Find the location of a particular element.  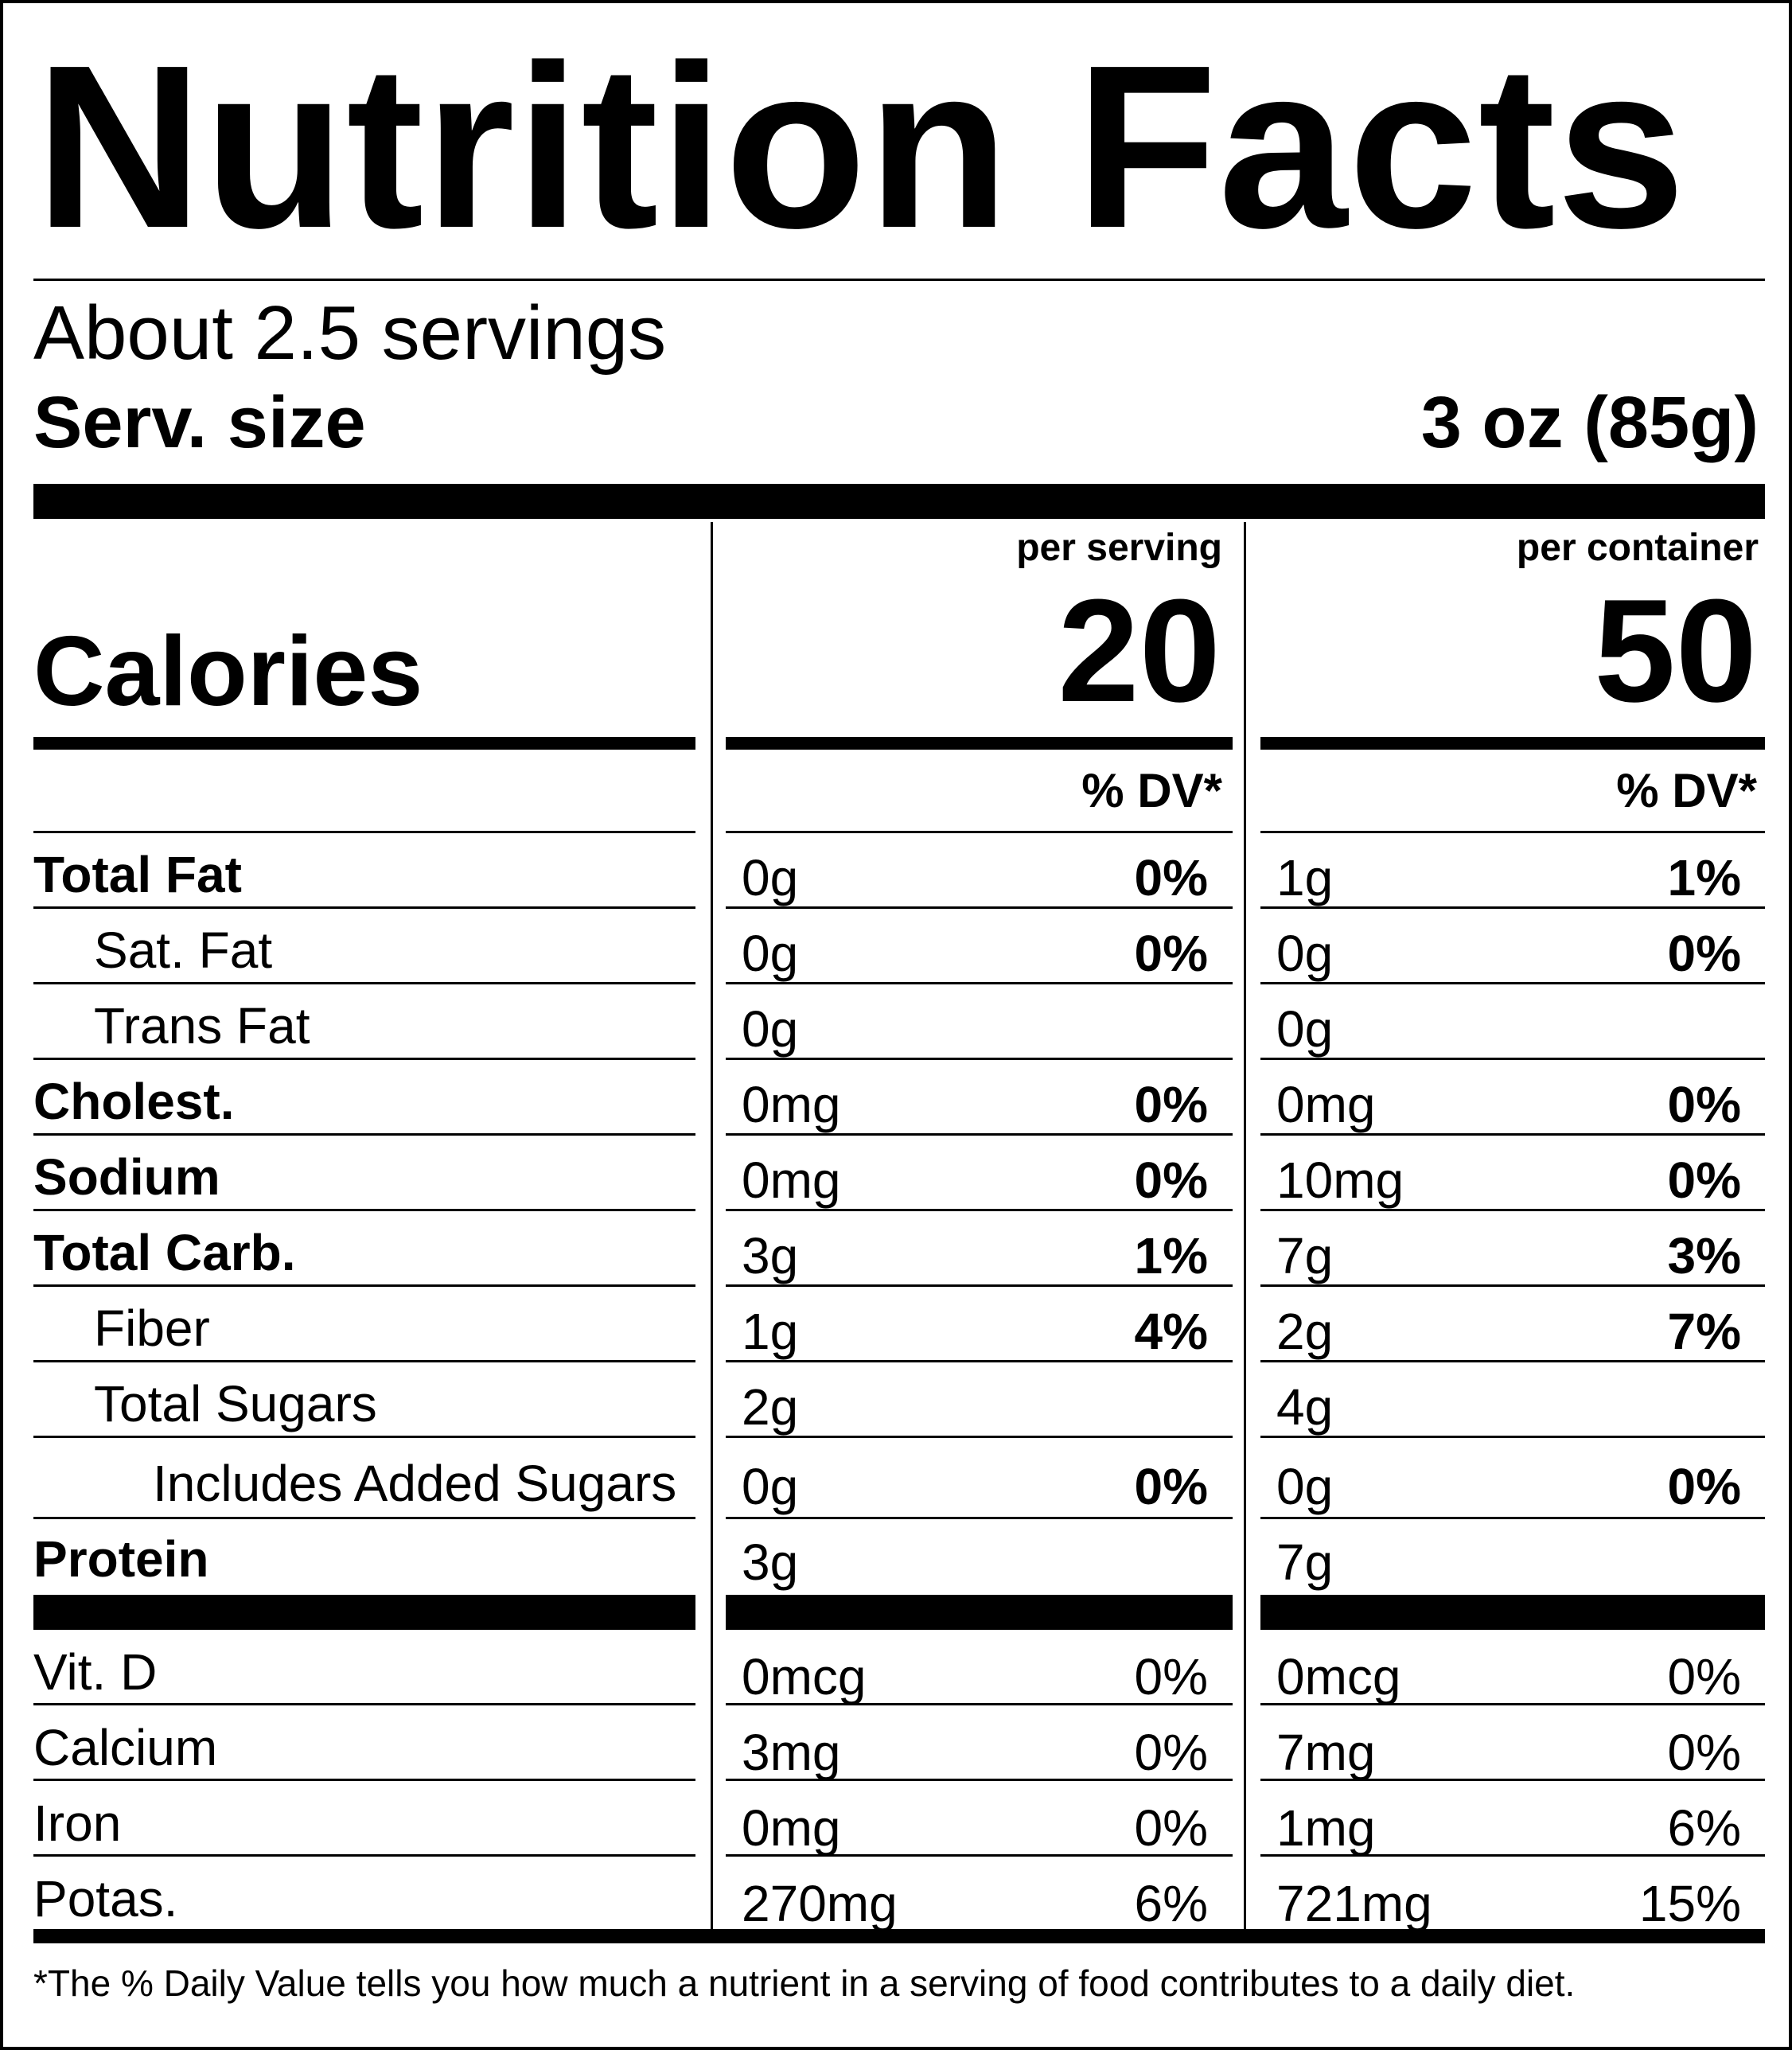

calories-bar-serving-col is located at coordinates (979, 743).